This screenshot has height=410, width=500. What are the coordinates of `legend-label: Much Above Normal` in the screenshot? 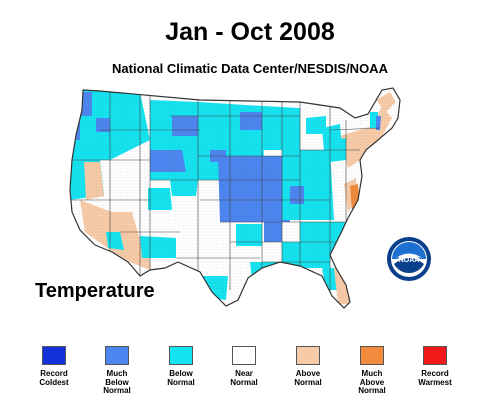 It's located at (372, 382).